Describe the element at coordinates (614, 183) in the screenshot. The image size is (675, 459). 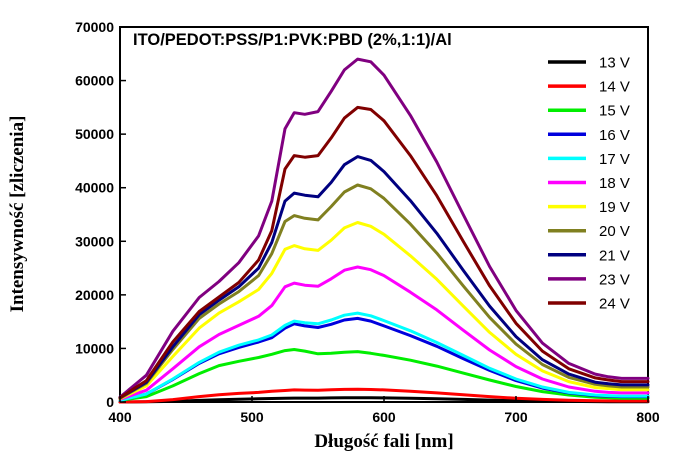
I see `legend-label-18-v: 18 V` at that location.